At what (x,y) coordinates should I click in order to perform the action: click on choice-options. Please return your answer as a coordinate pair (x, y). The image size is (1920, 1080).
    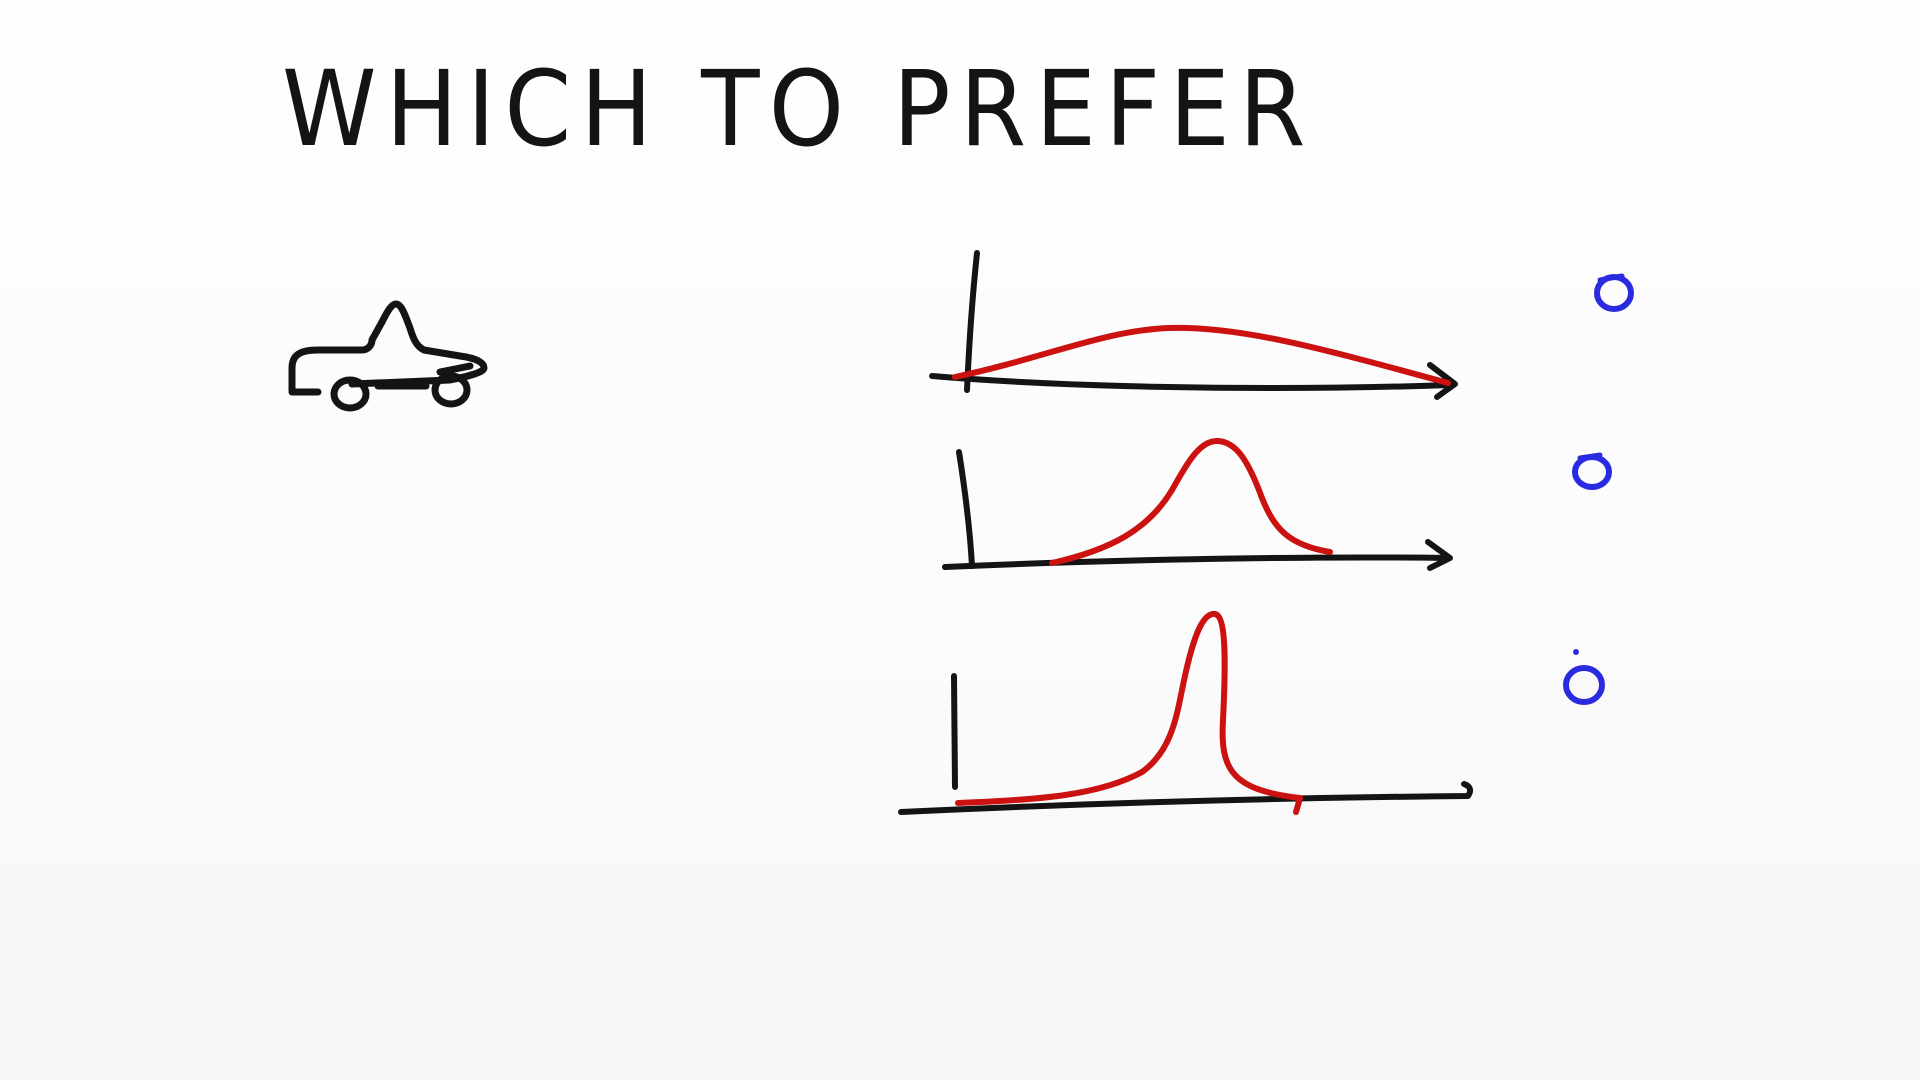
    Looking at the image, I should click on (1598, 489).